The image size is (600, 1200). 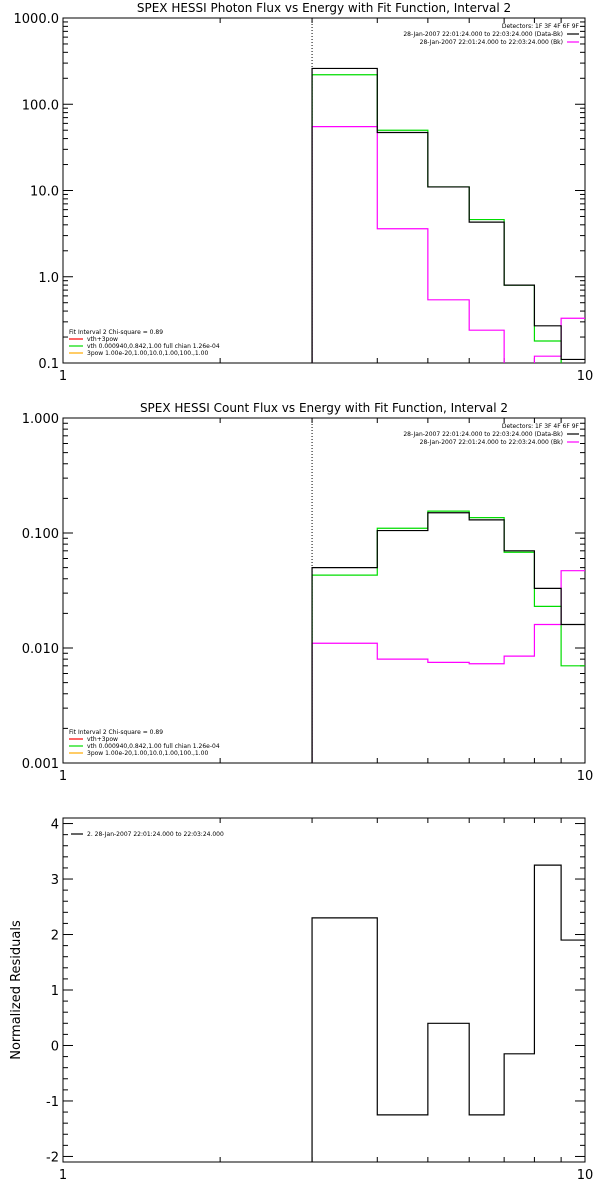 I want to click on y-tick-label: 1000.0, so click(x=37, y=19).